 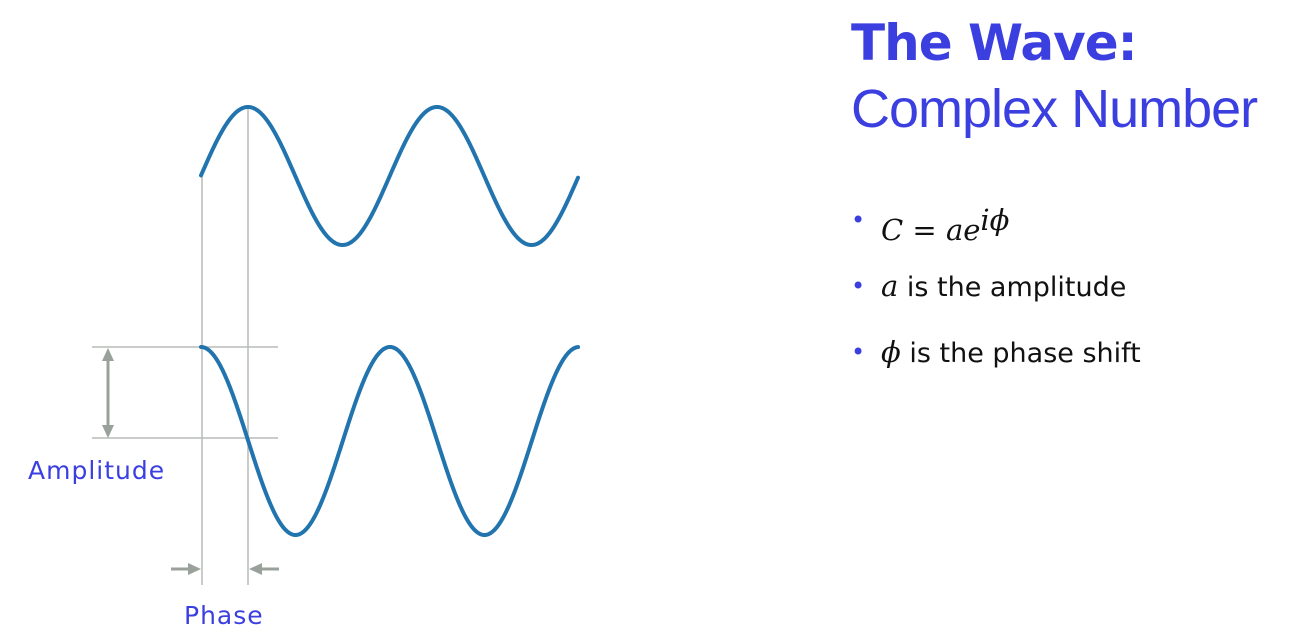 What do you see at coordinates (995, 220) in the screenshot?
I see `formula-exponent: iϕ` at bounding box center [995, 220].